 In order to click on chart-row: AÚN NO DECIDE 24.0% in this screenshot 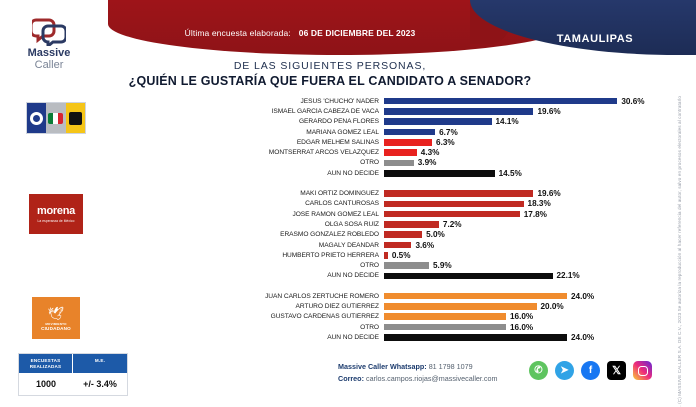, I will do `click(404, 337)`.